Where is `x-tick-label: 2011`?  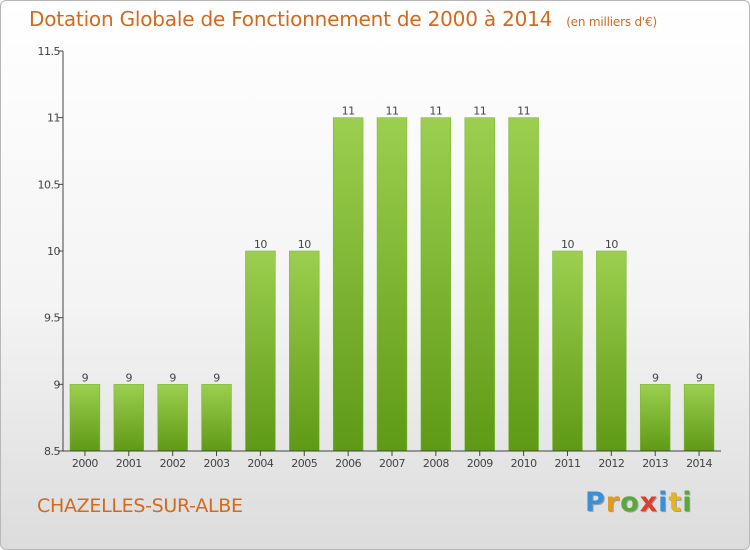 x-tick-label: 2011 is located at coordinates (567, 463).